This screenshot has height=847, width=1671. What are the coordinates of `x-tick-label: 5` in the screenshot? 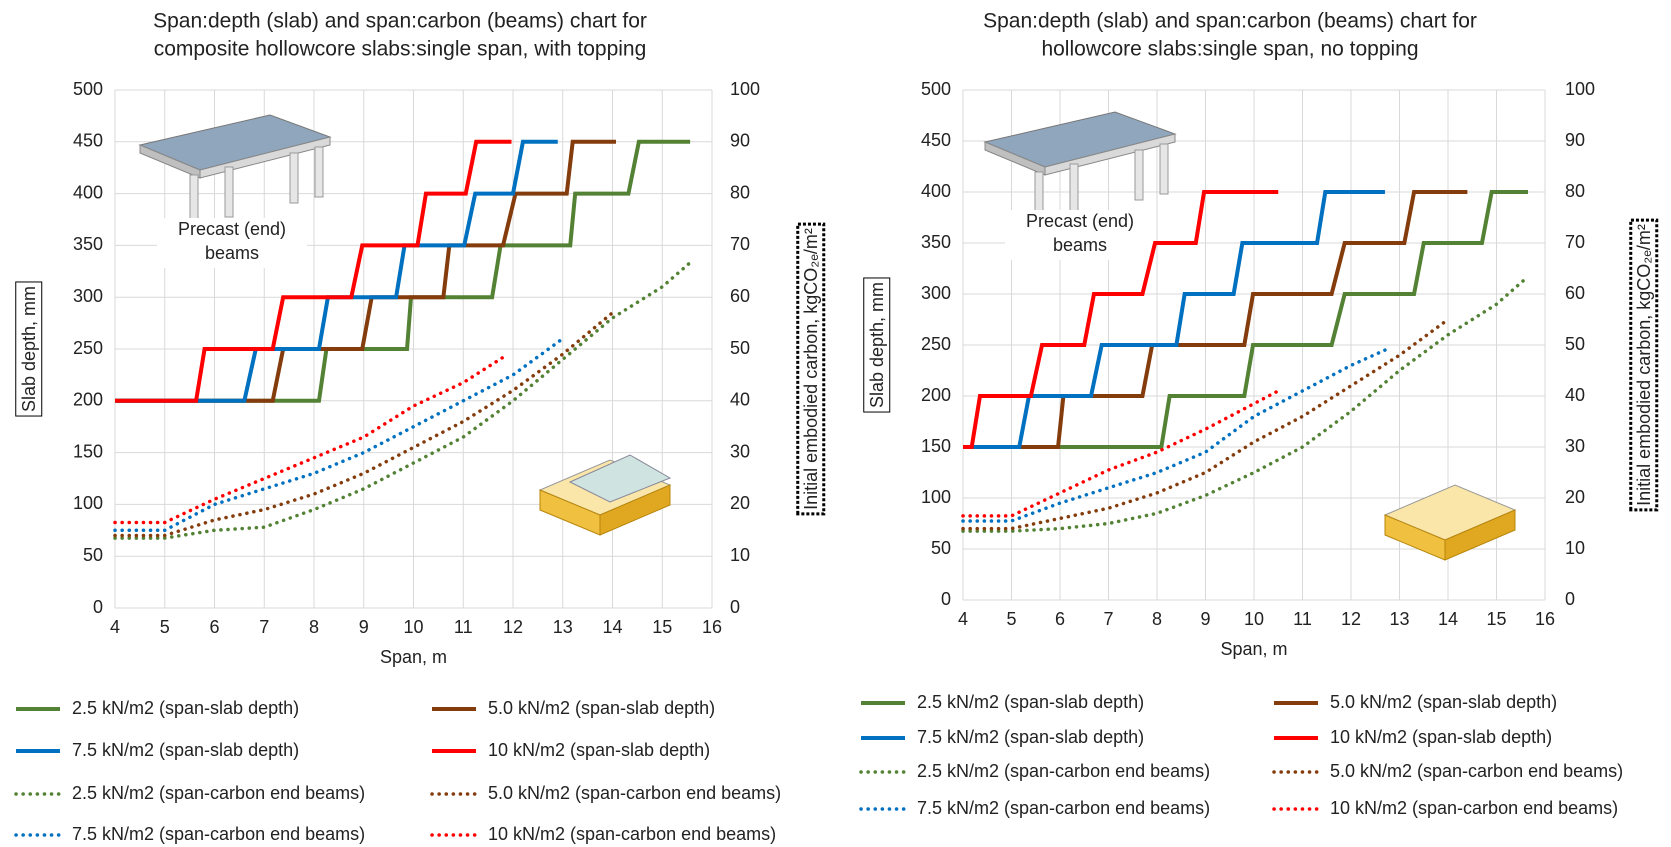 It's located at (165, 627).